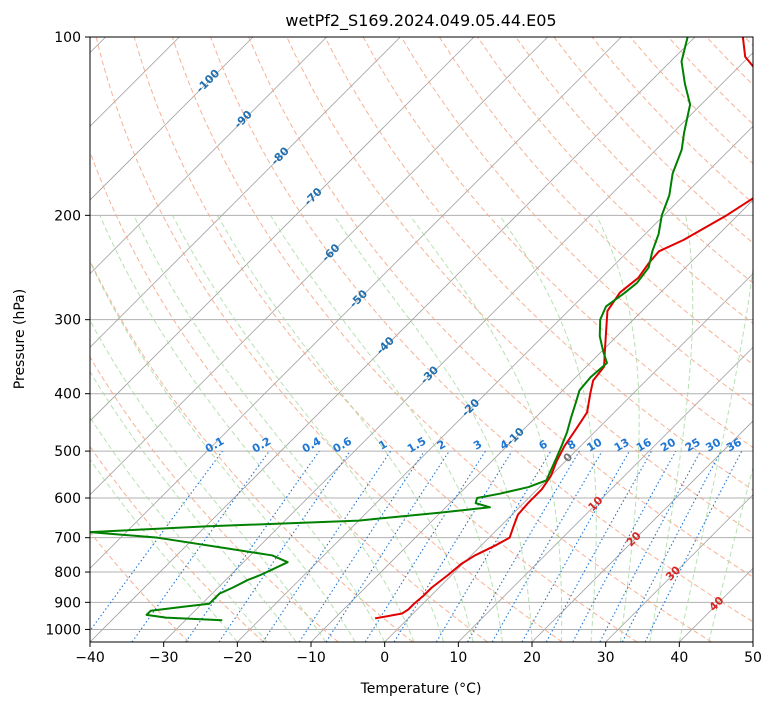 This screenshot has width=775, height=712. What do you see at coordinates (238, 658) in the screenshot?
I see `x-tick-label: −20` at bounding box center [238, 658].